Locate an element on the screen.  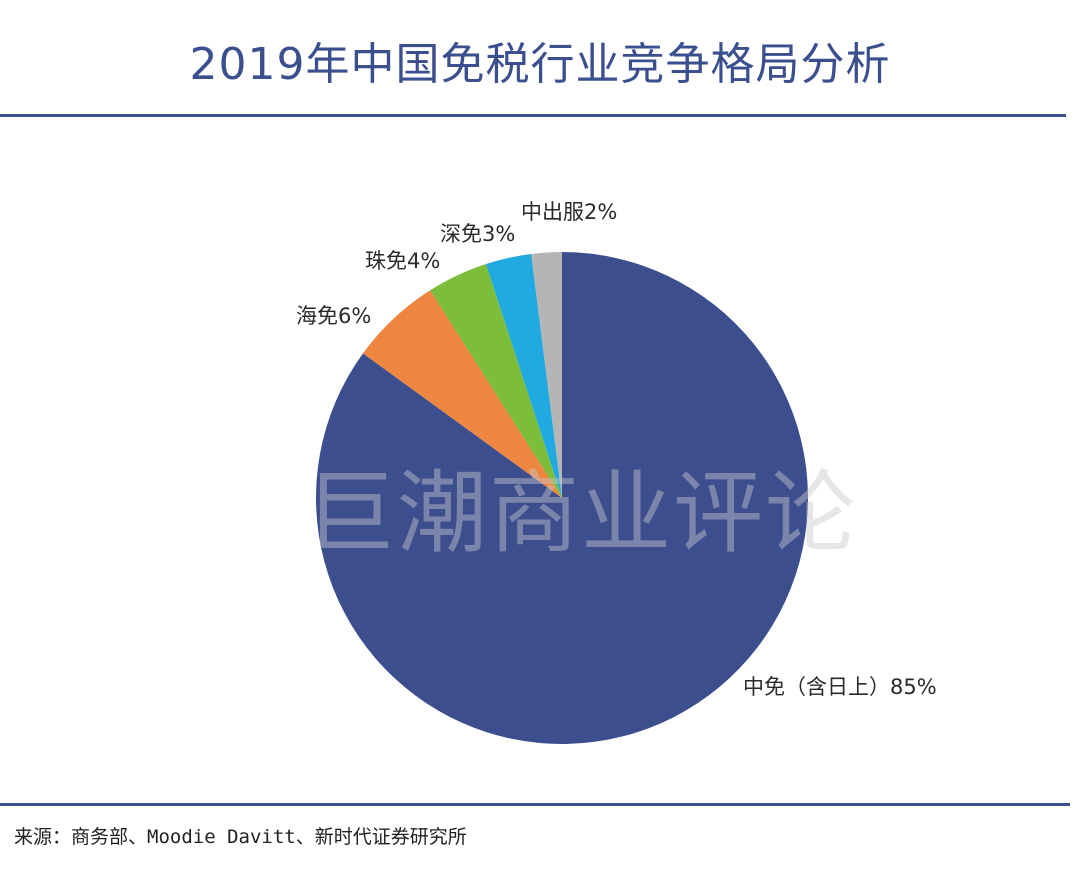
source-note: 来源：商务部、Moodie Davitt、新时代证券研究所 is located at coordinates (240, 837).